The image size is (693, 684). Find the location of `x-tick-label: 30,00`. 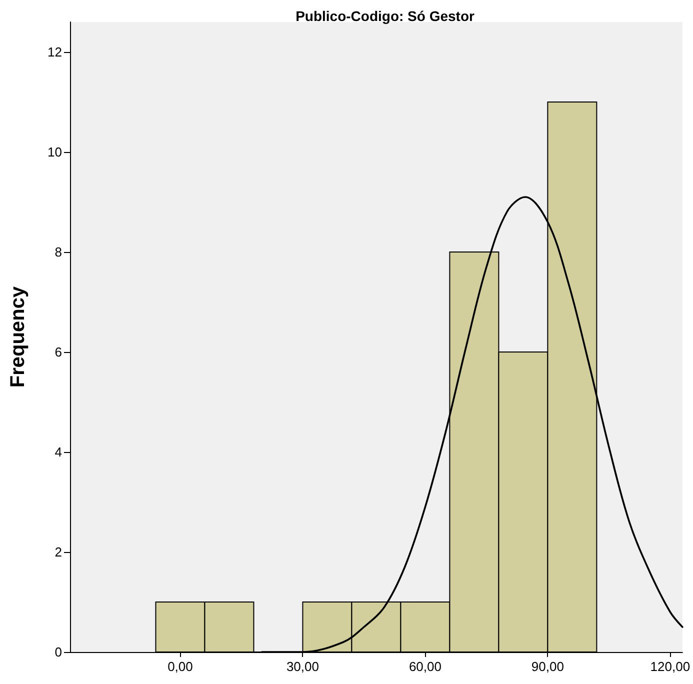

x-tick-label: 30,00 is located at coordinates (302, 666).